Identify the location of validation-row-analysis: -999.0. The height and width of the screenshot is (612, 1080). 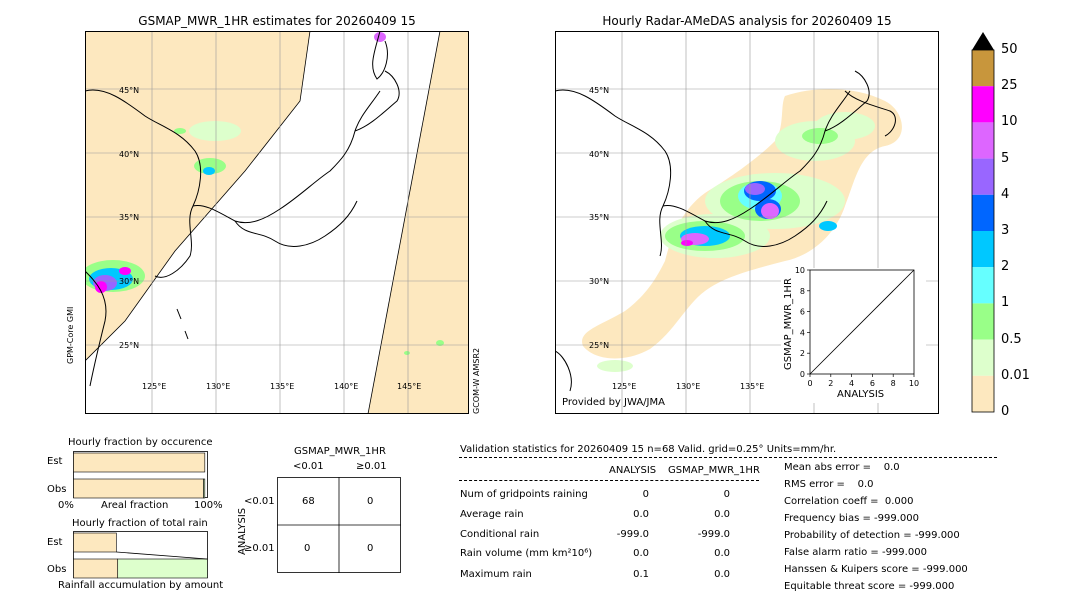
(632, 534).